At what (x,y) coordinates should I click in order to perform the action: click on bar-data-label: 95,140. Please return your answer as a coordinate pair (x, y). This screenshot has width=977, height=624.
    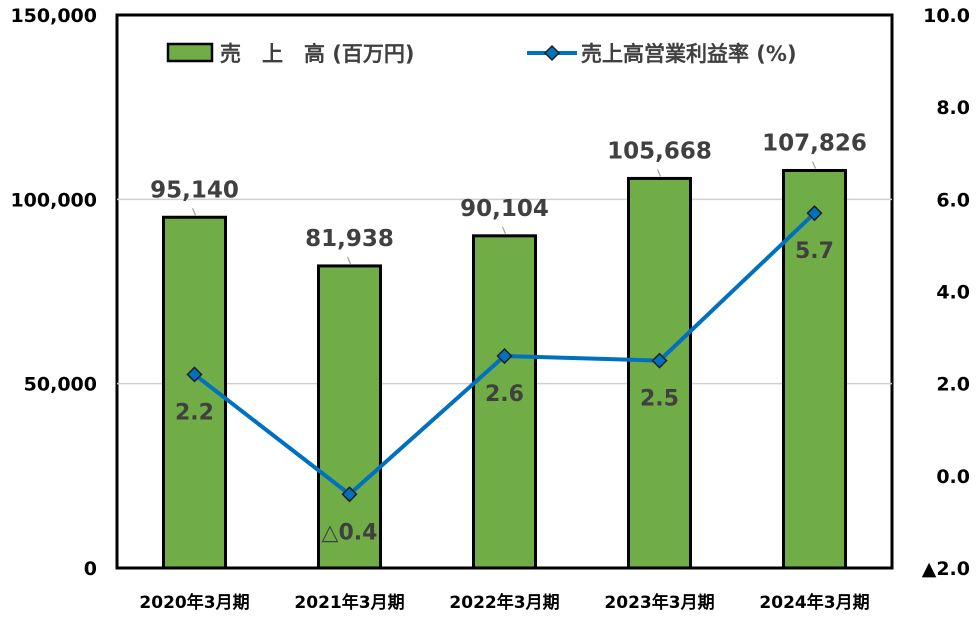
    Looking at the image, I should click on (194, 190).